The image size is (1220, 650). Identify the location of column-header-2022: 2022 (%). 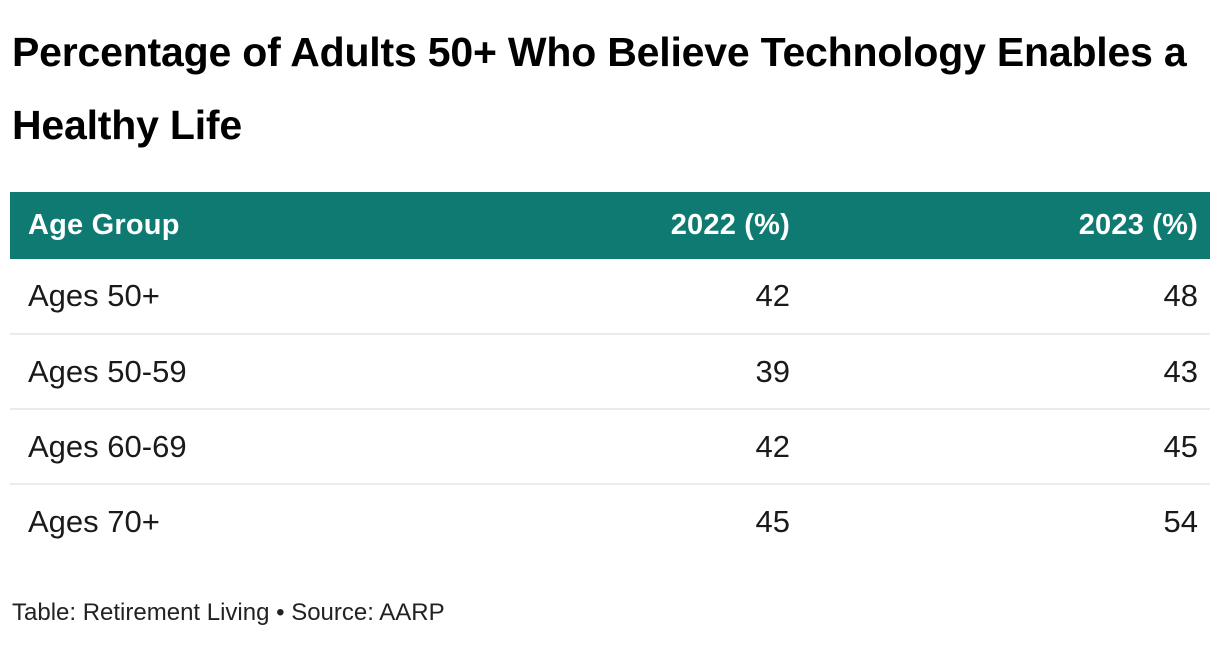
(670, 225).